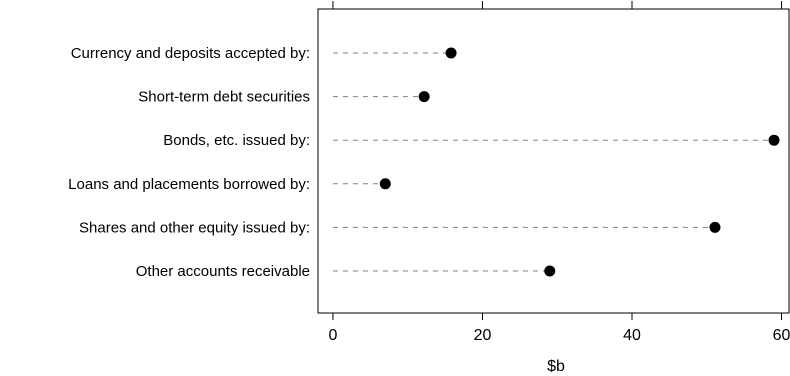  I want to click on x-tick-label: 40, so click(632, 335).